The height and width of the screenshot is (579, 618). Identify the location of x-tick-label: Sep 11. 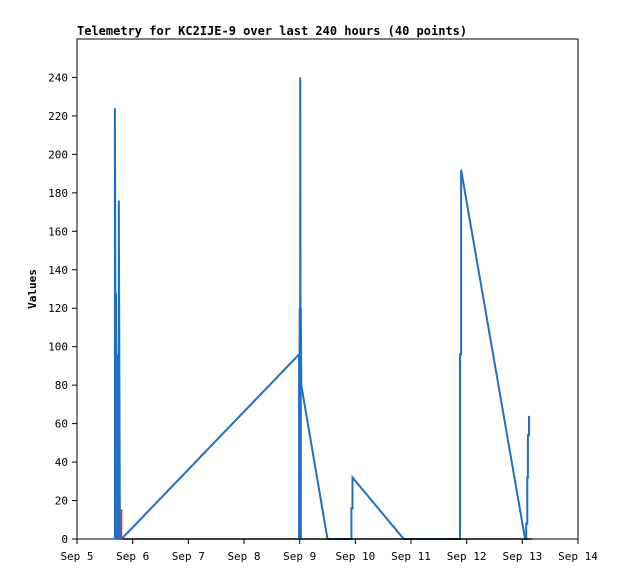
(411, 556).